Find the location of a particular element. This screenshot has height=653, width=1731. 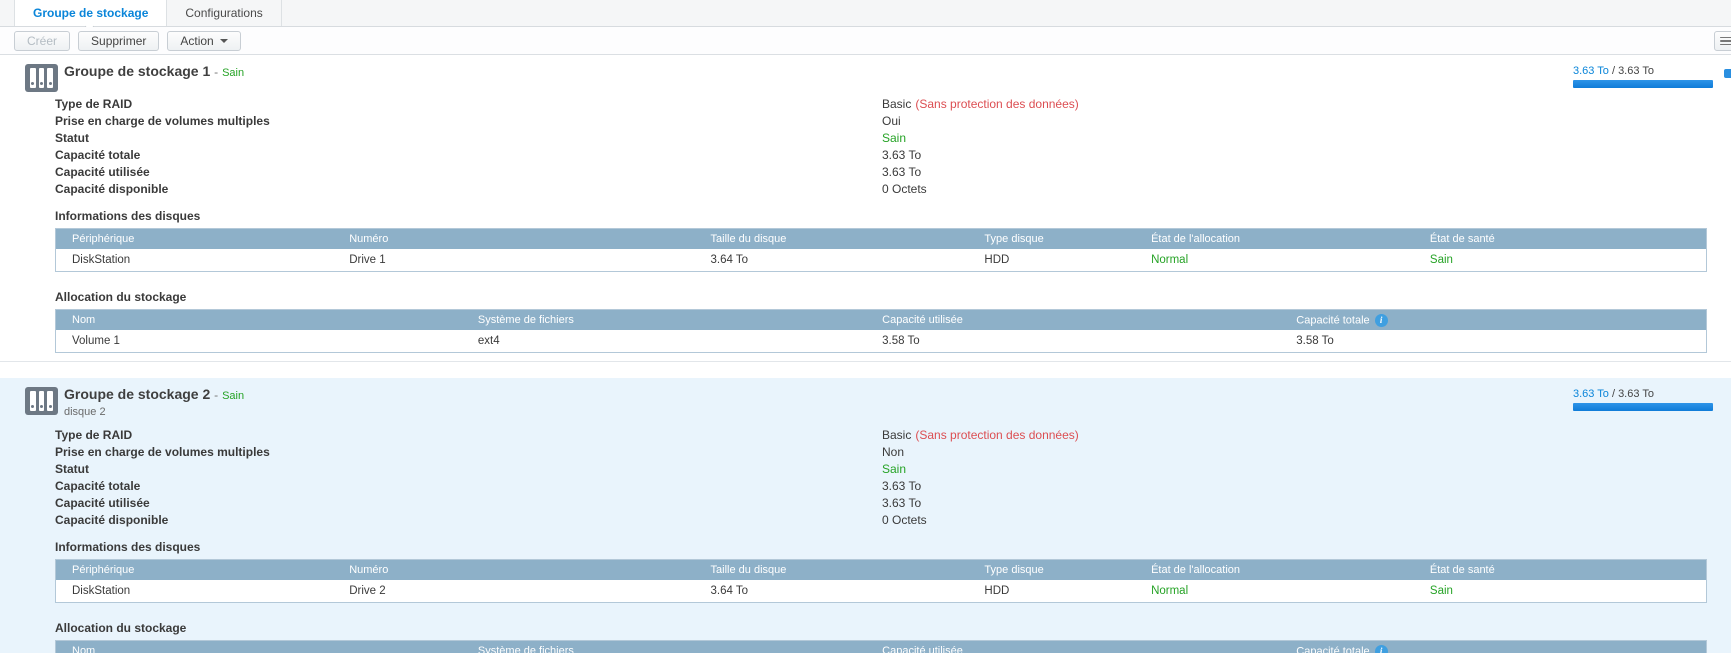

menu-lines-icon is located at coordinates (1725, 37).